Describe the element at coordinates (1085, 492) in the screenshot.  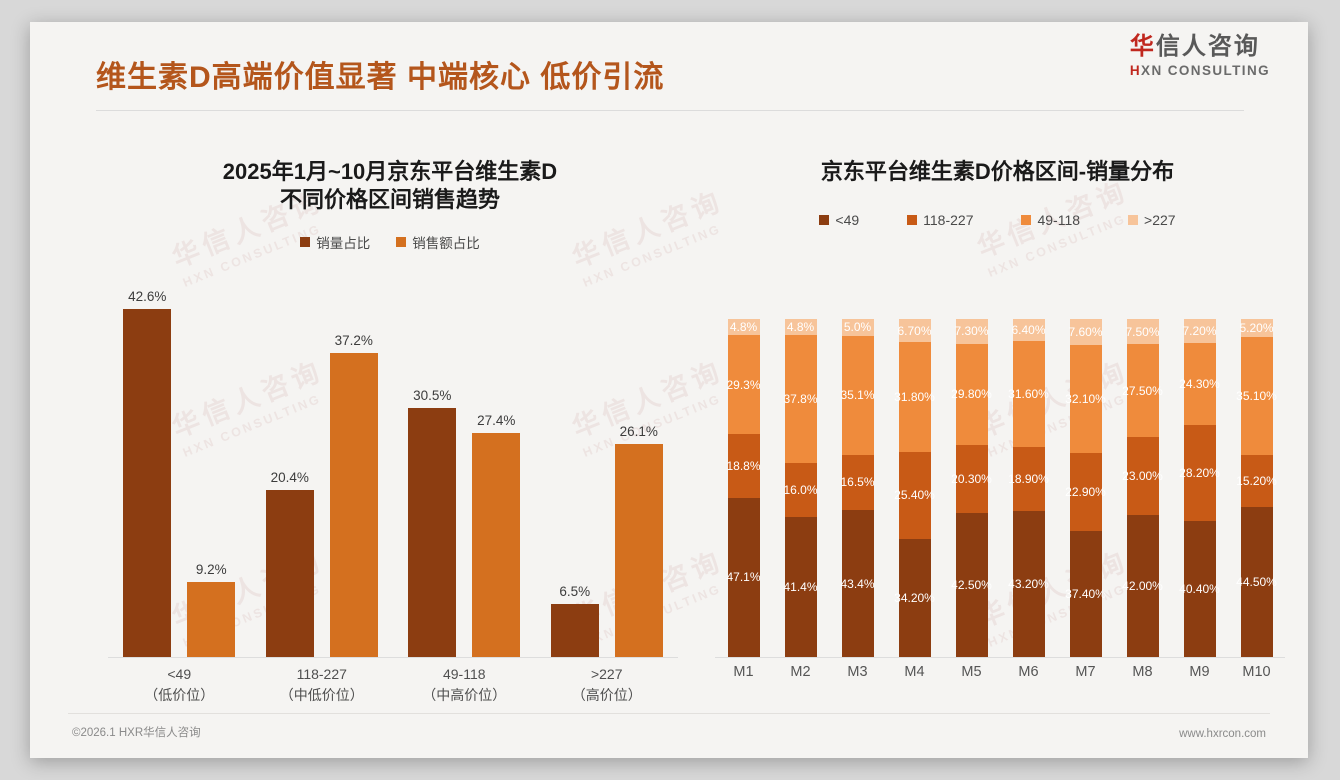
I see `stack-segment: 22.90%` at that location.